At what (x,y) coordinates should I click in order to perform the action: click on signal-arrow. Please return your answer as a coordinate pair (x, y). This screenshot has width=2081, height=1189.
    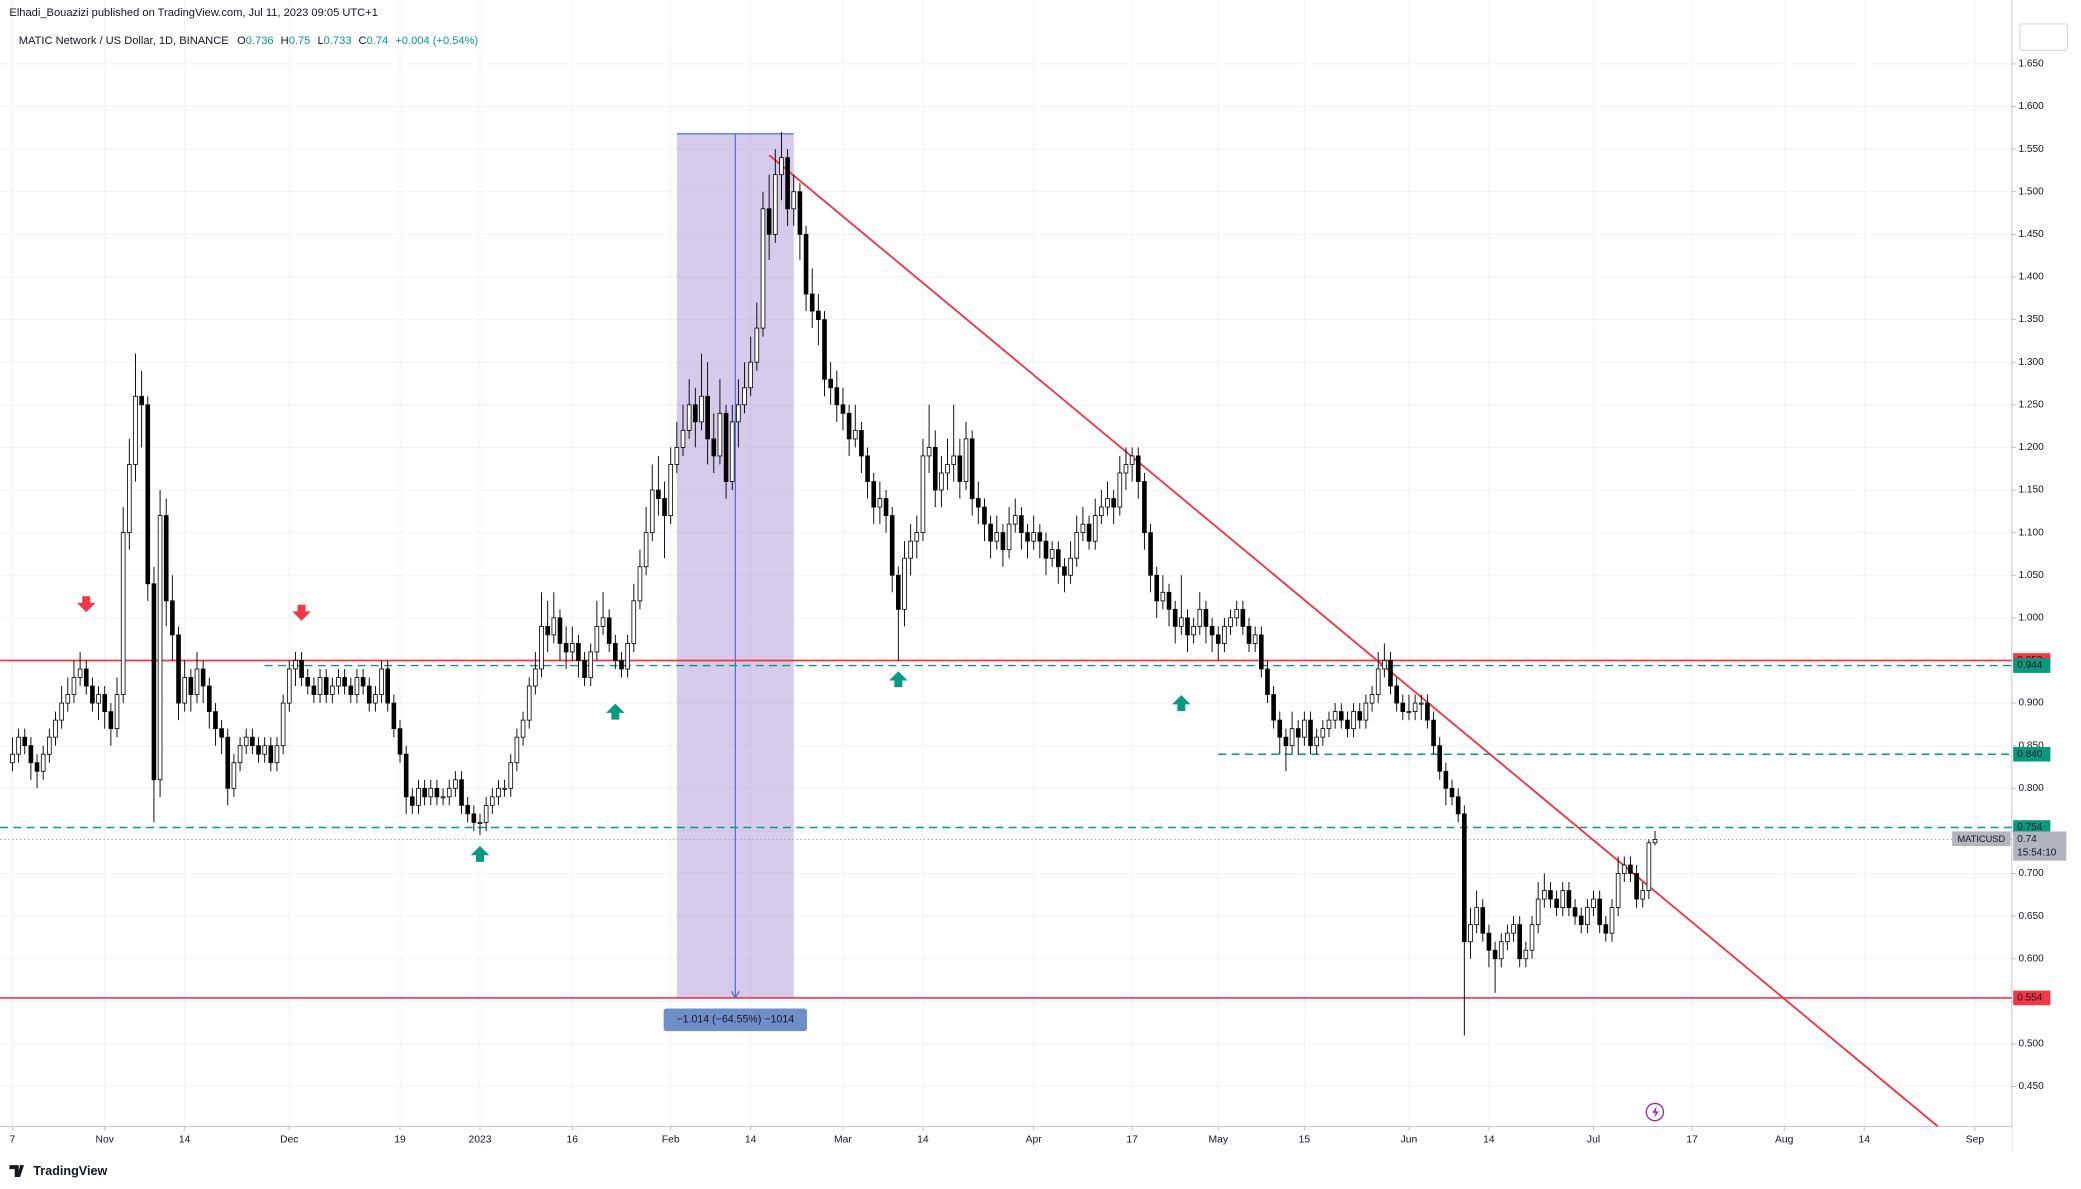
    Looking at the image, I should click on (898, 679).